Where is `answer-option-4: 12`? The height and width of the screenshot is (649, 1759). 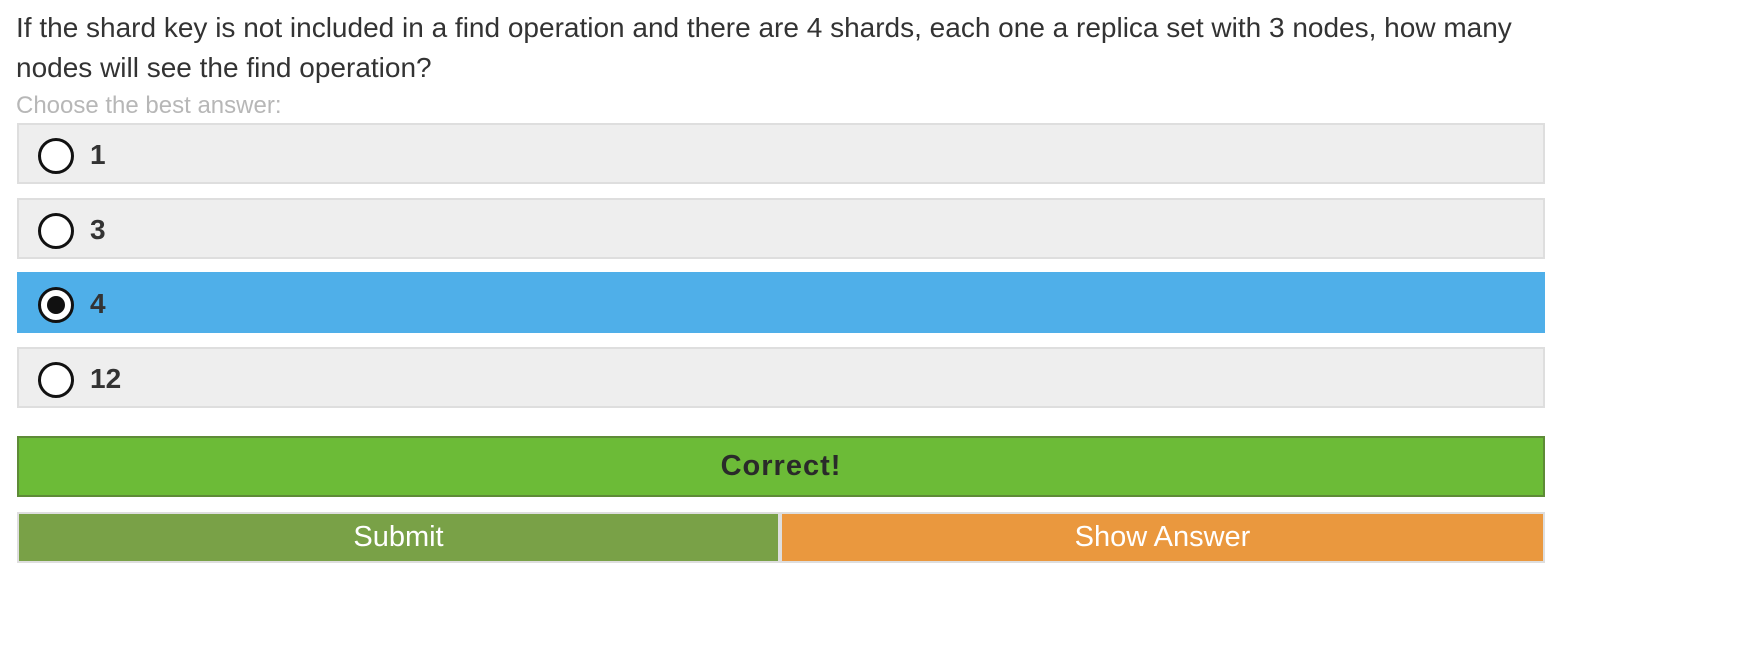
answer-option-4: 12 is located at coordinates (781, 377).